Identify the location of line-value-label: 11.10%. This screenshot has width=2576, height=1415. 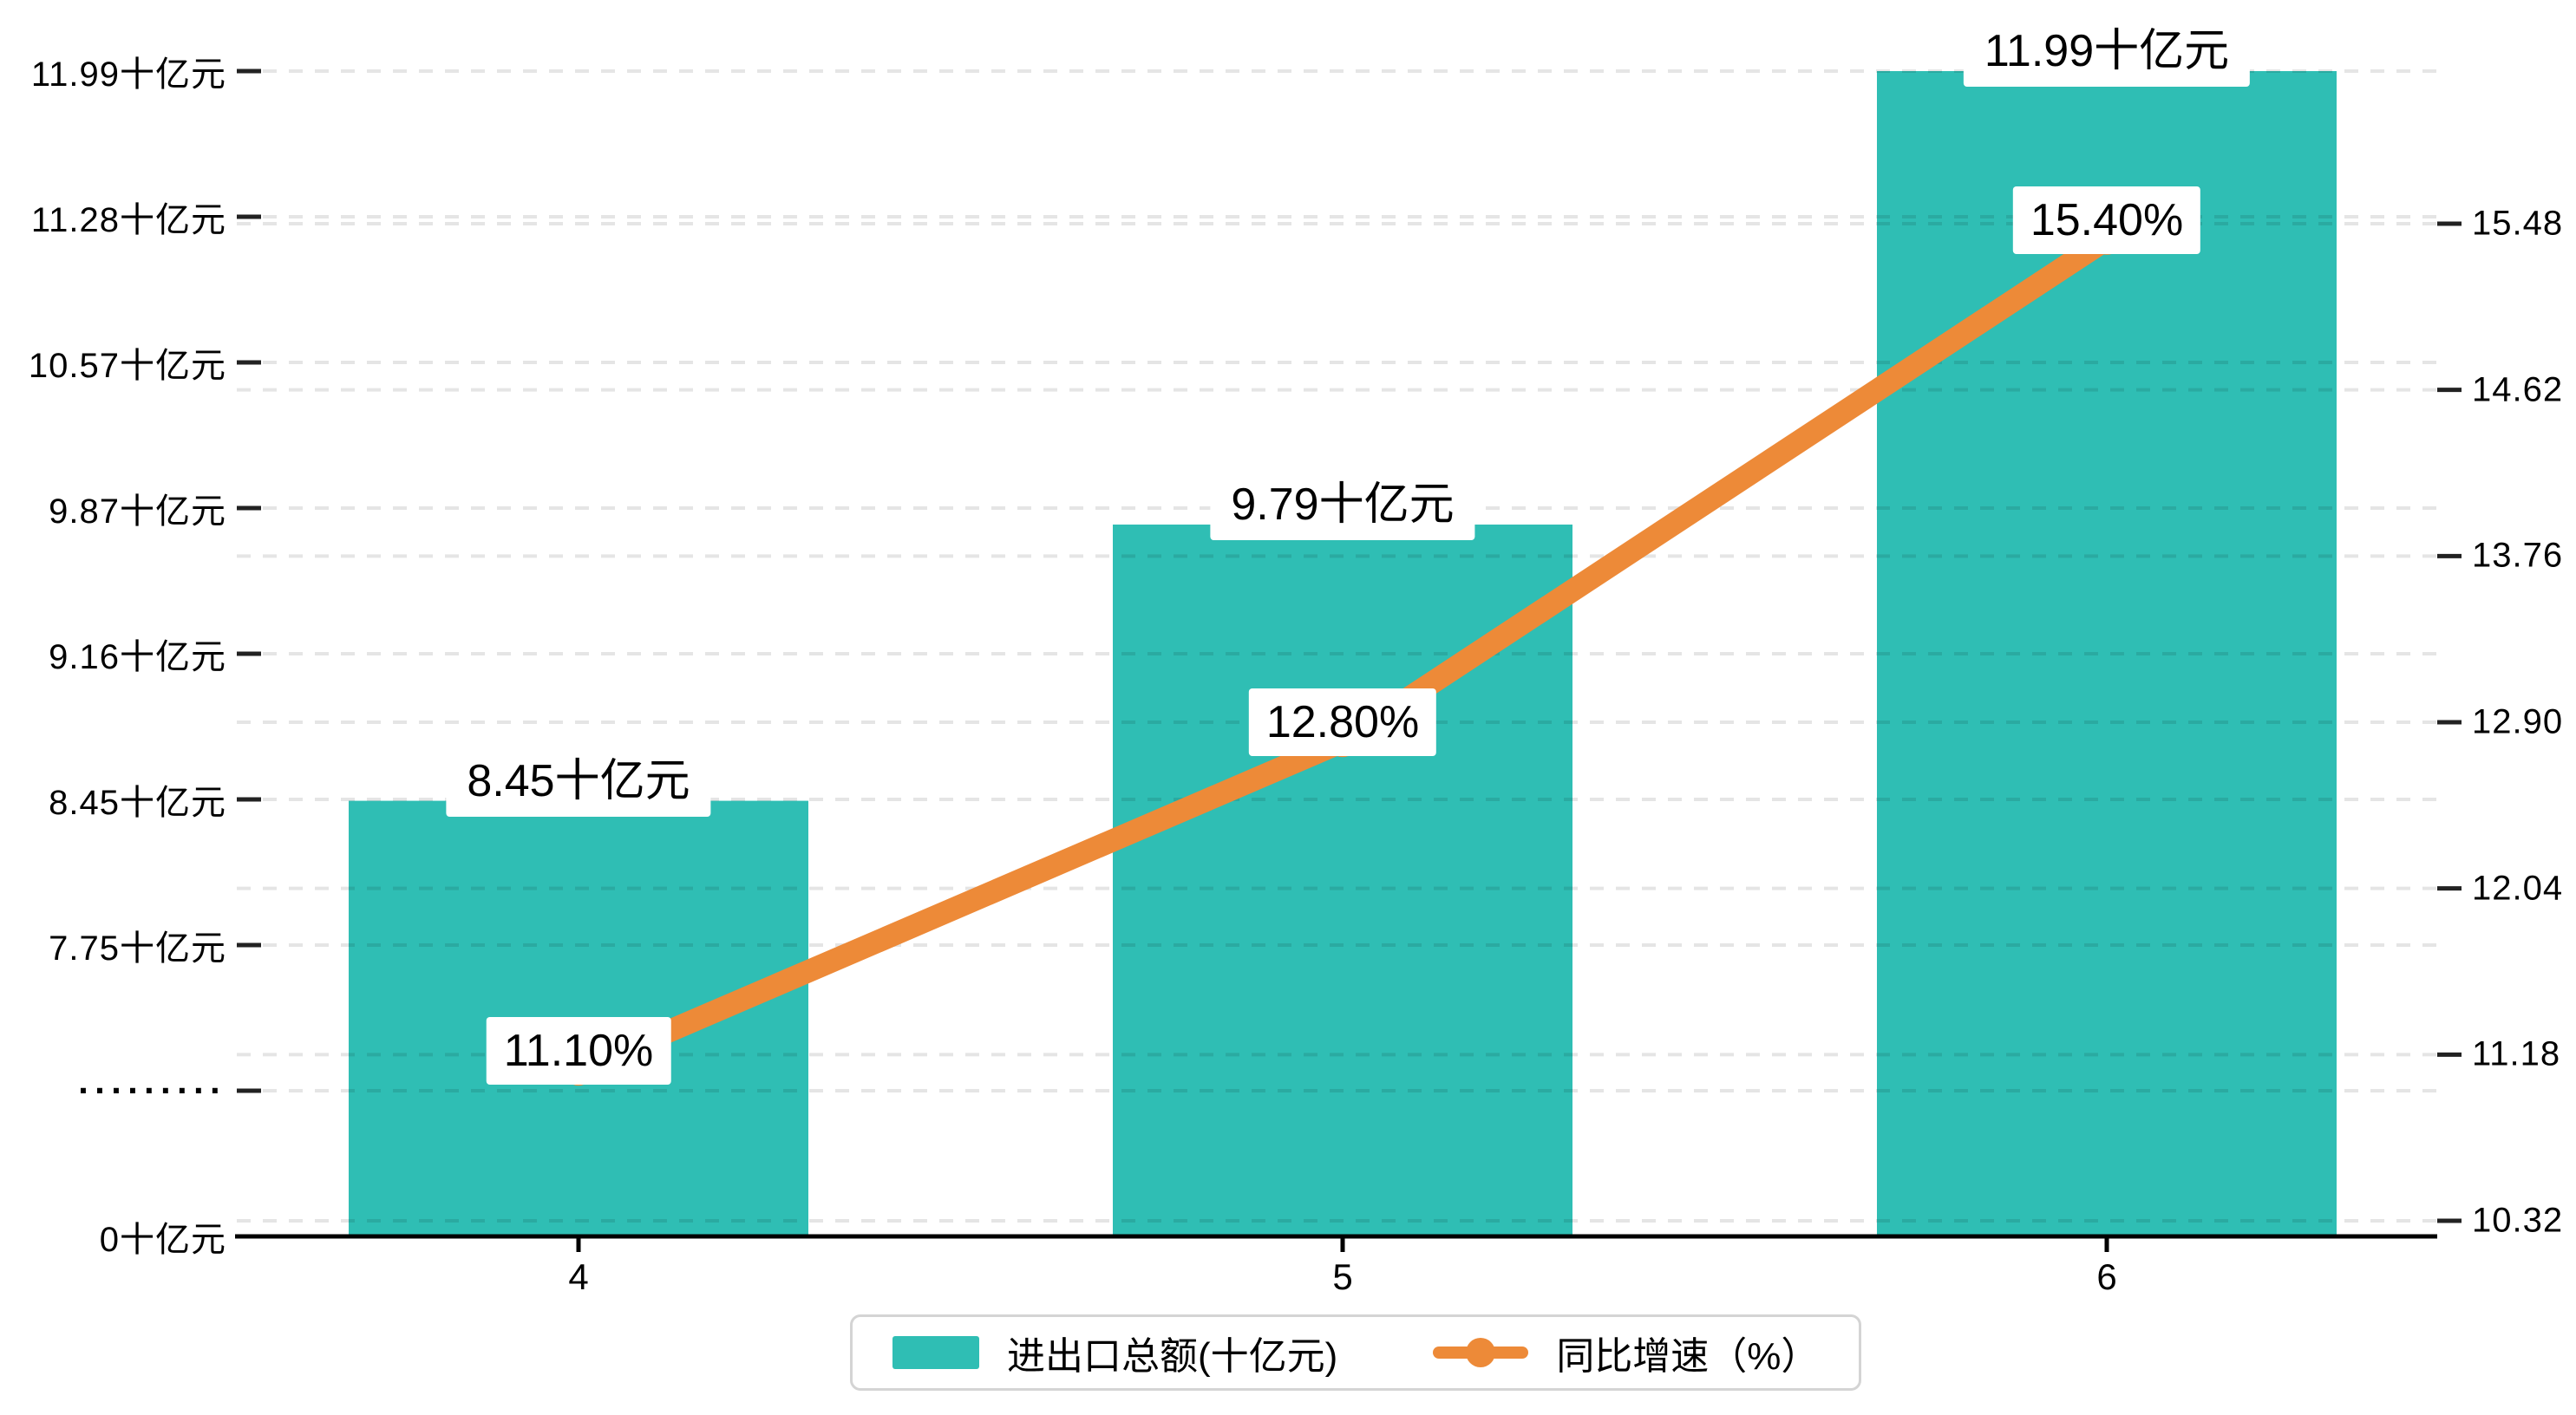
(578, 1051).